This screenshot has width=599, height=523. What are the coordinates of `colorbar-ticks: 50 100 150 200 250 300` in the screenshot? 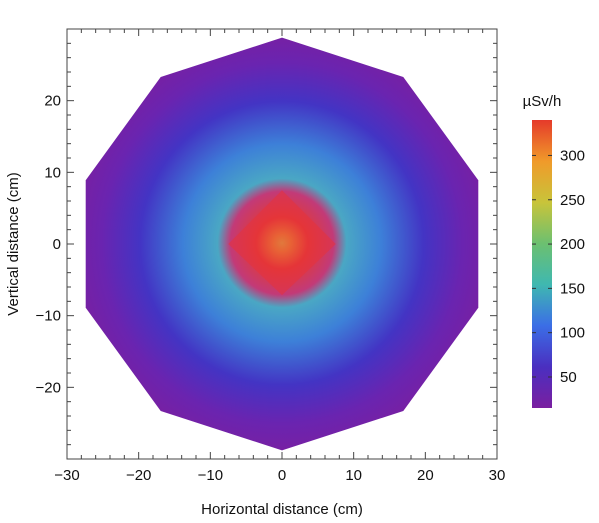 It's located at (558, 266).